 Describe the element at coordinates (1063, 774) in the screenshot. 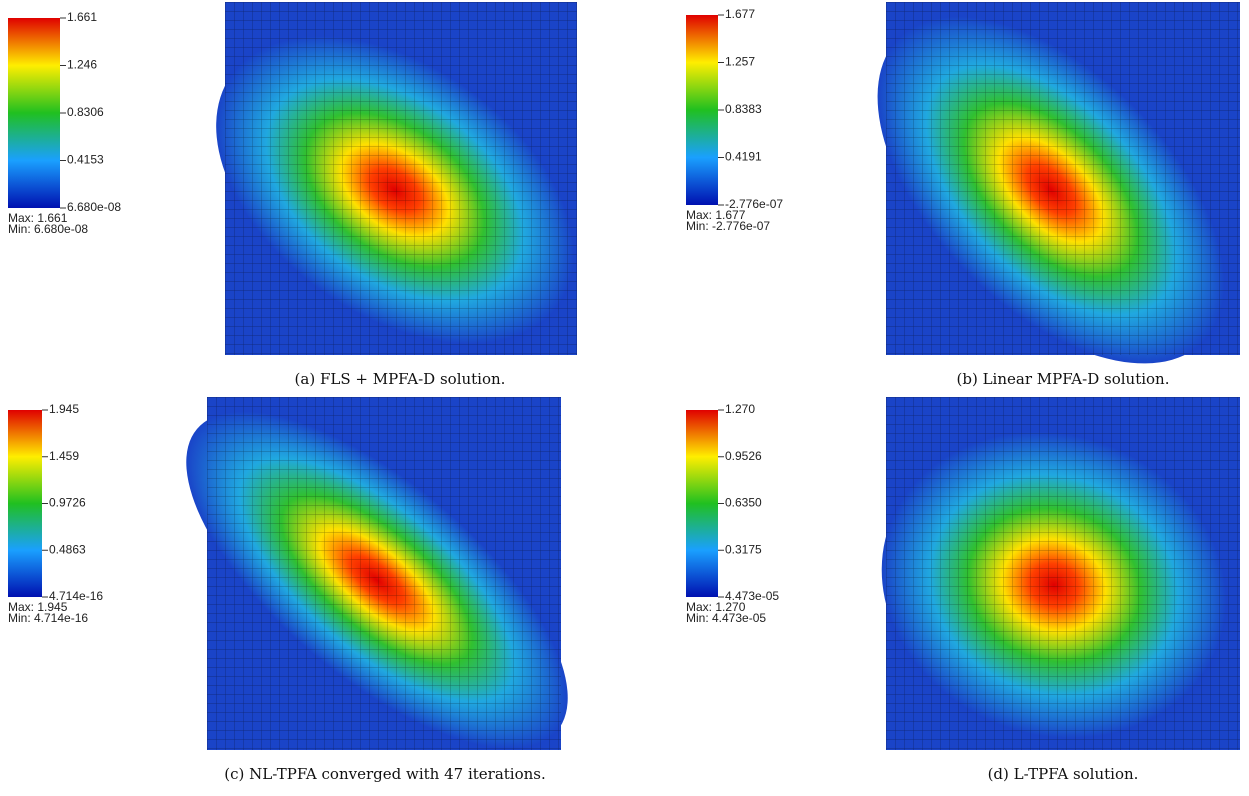

I see `caption: (d) L-TPFA solution.` at that location.